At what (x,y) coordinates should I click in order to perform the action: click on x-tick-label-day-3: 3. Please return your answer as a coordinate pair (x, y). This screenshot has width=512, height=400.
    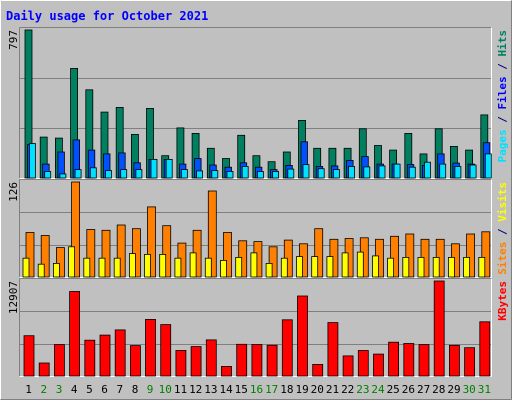
    Looking at the image, I should click on (59, 389).